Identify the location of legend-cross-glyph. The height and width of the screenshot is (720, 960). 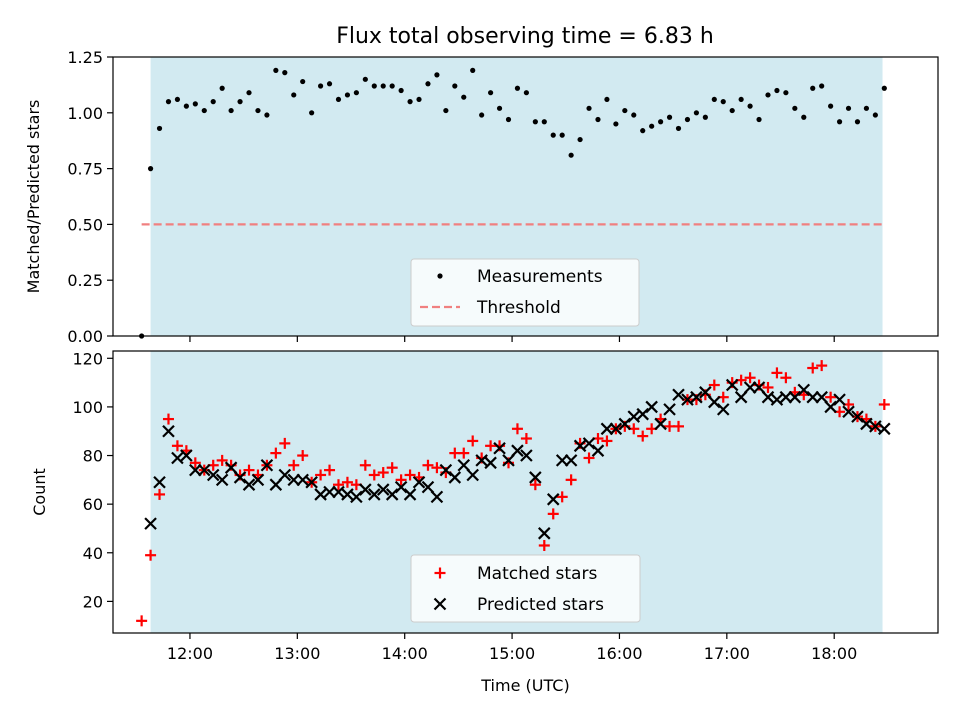
(440, 604).